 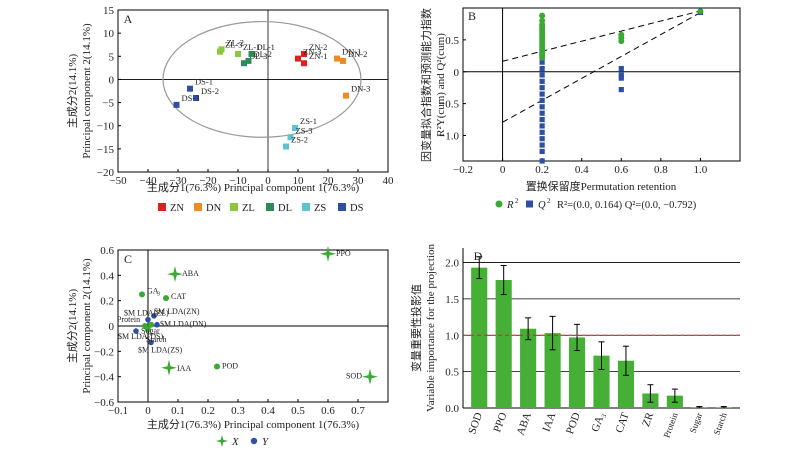 What do you see at coordinates (104, 378) in the screenshot?
I see `panel-c-ytick-label: −0.4` at bounding box center [104, 378].